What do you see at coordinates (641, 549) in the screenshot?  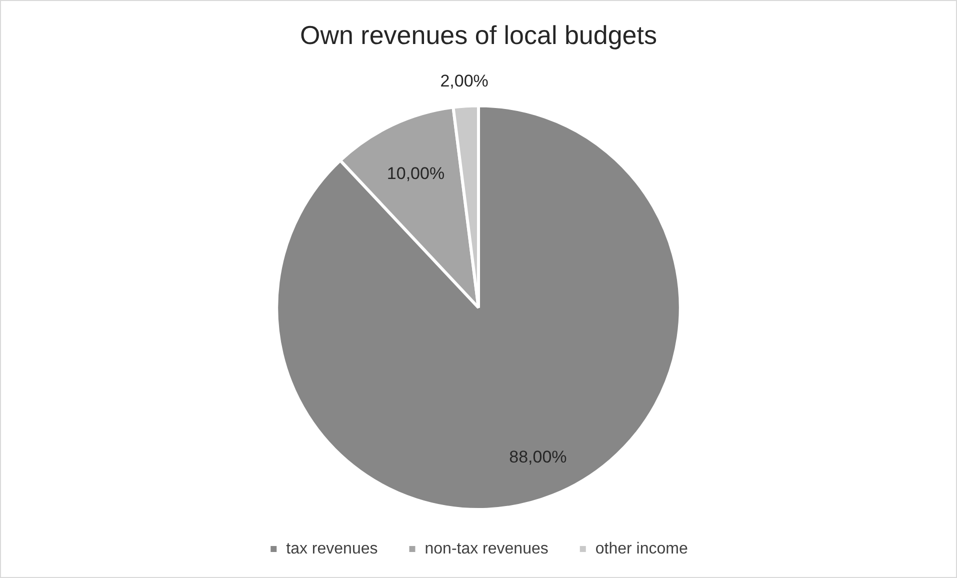 I see `legend-label: other income` at bounding box center [641, 549].